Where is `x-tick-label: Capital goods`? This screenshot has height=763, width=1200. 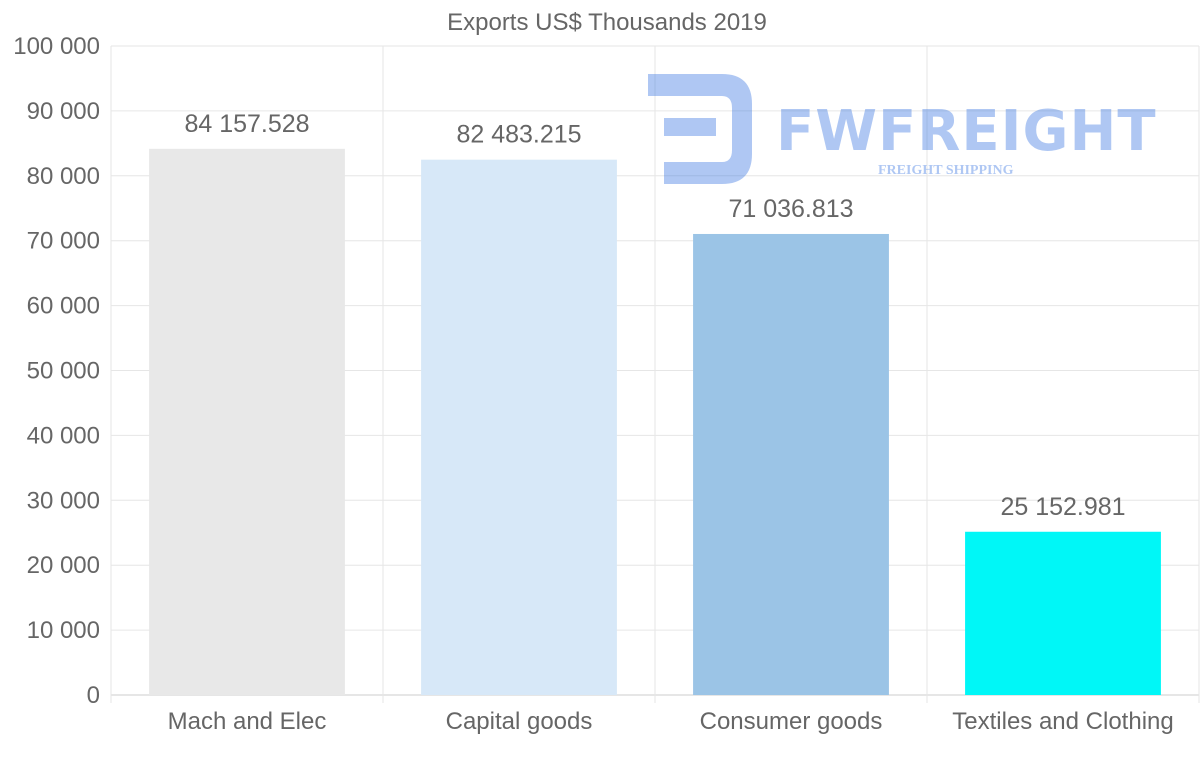 x-tick-label: Capital goods is located at coordinates (519, 721).